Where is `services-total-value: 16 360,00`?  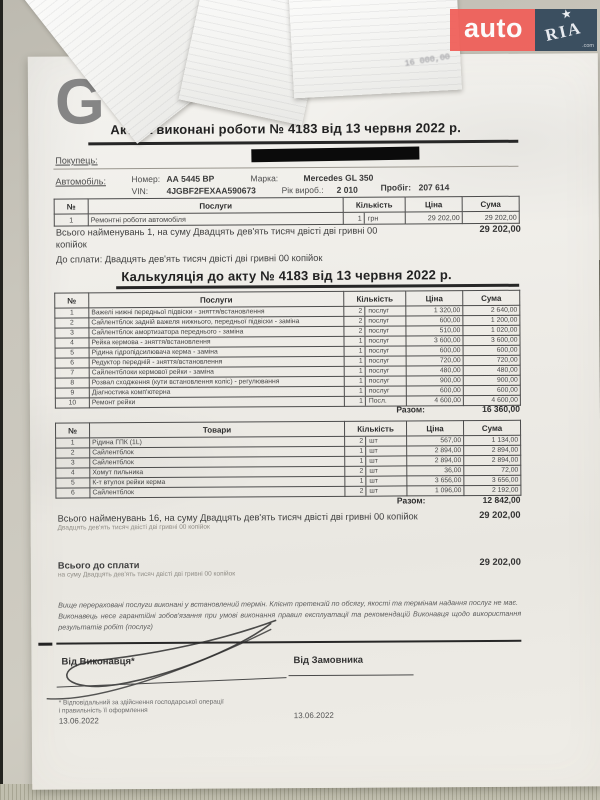 services-total-value: 16 360,00 is located at coordinates (501, 408).